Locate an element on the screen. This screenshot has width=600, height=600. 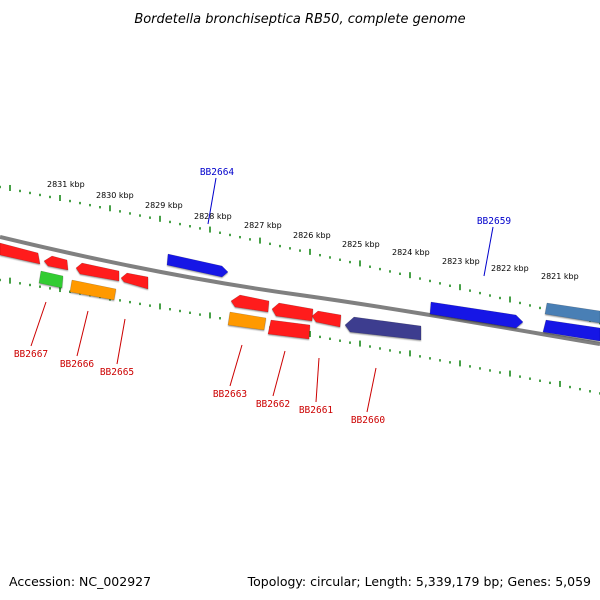
accession-text: Accession: NC_002927 is located at coordinates (80, 581).